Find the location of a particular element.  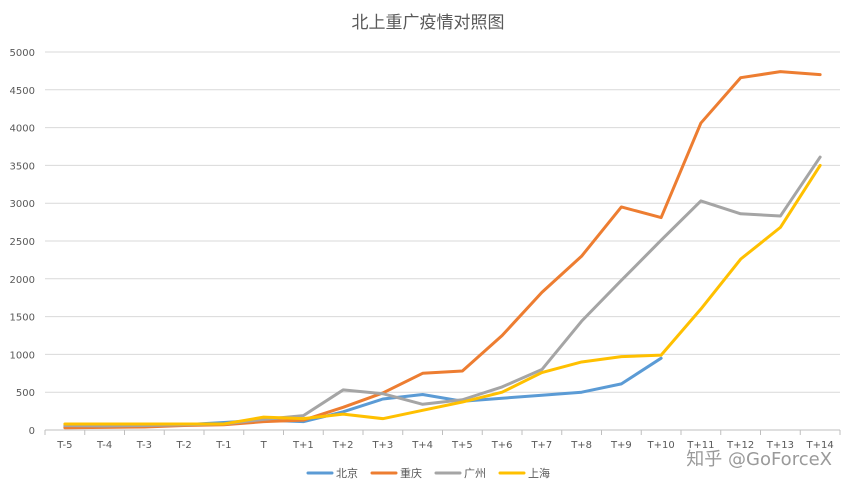

x-tick-label: T+2 is located at coordinates (343, 445).